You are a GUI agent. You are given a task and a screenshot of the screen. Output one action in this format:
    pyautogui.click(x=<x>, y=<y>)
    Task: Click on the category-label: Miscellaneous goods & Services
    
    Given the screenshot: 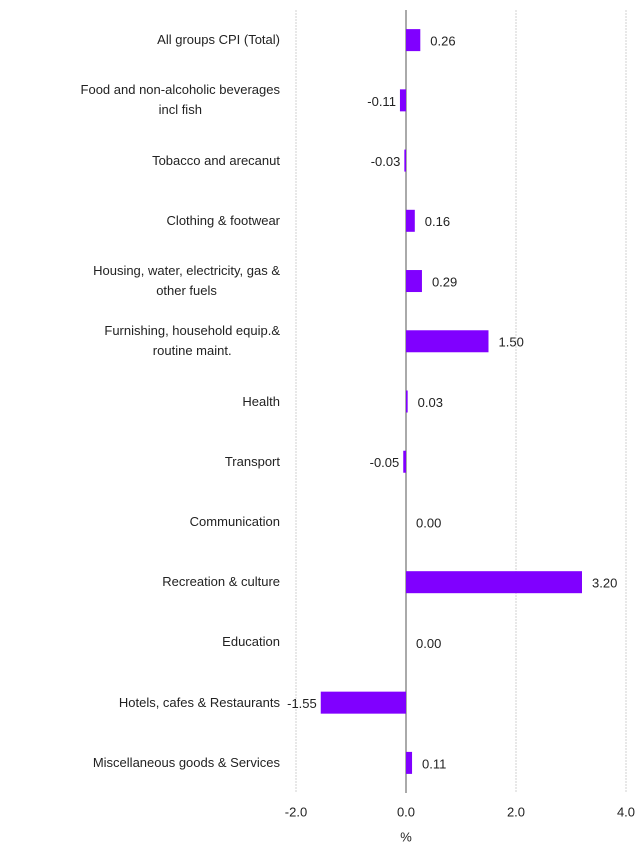 What is the action you would take?
    pyautogui.click(x=186, y=762)
    